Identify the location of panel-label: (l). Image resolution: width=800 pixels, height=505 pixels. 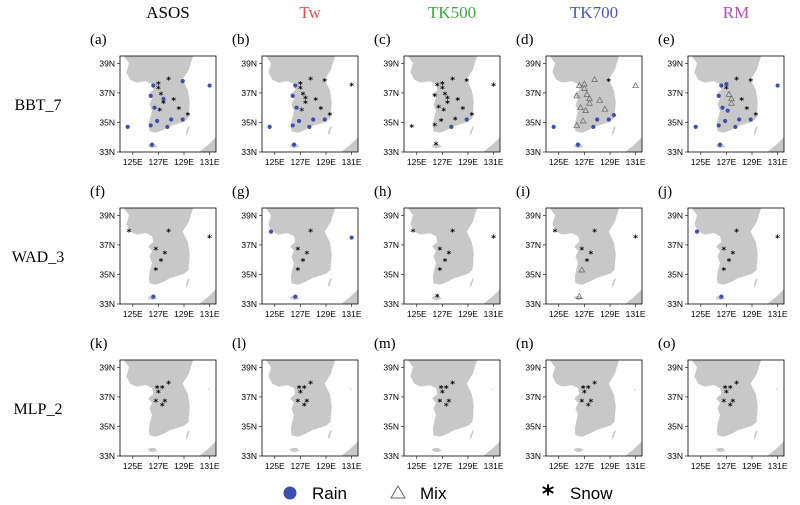
(239, 344).